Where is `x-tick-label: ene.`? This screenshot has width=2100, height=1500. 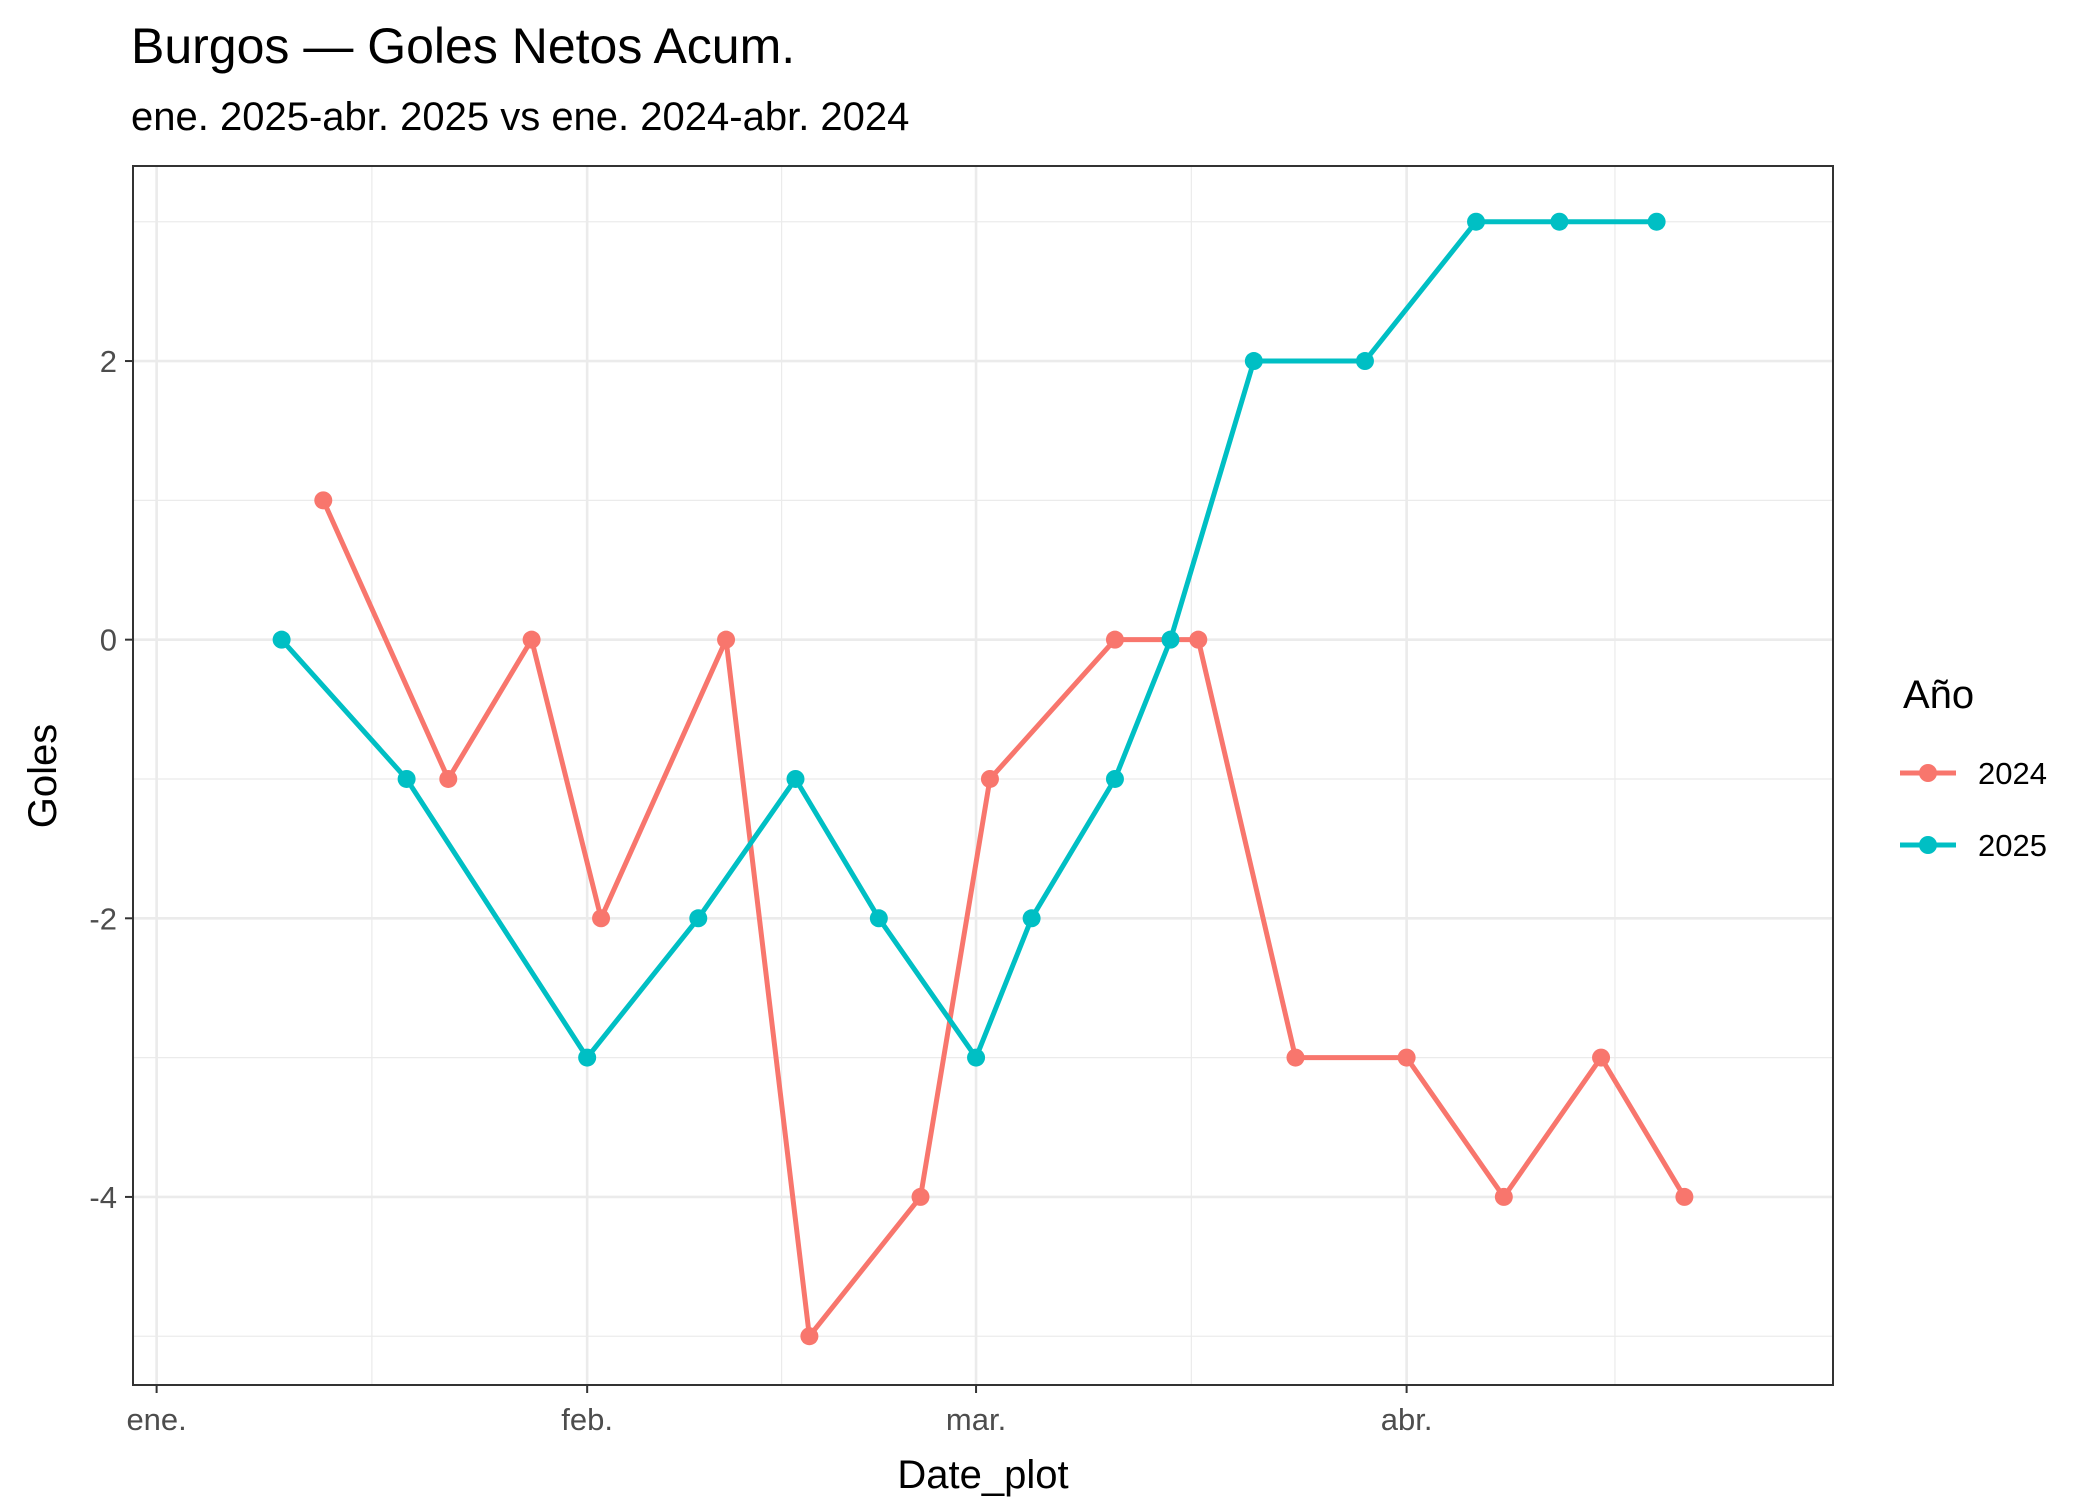 x-tick-label: ene. is located at coordinates (156, 1419).